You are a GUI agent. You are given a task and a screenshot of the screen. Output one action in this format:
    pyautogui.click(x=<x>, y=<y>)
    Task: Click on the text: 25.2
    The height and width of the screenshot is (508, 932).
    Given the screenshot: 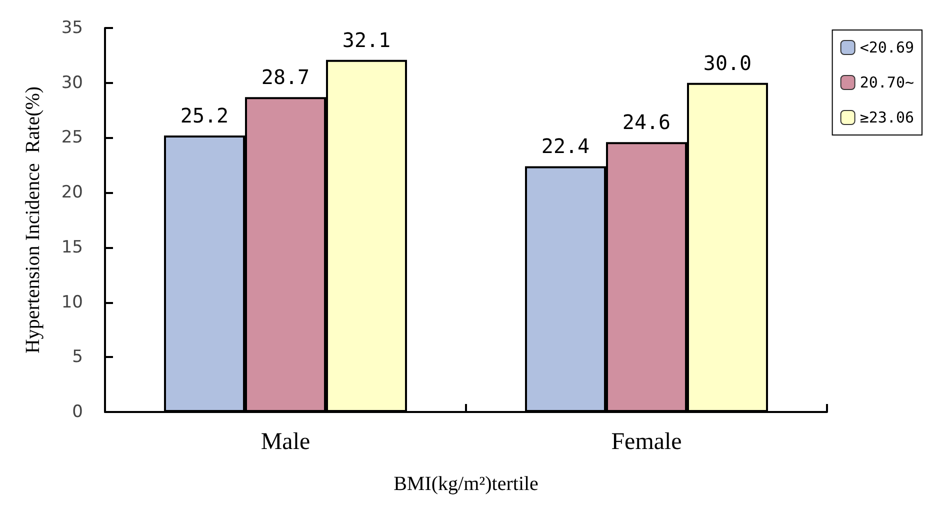 What is the action you would take?
    pyautogui.click(x=204, y=116)
    